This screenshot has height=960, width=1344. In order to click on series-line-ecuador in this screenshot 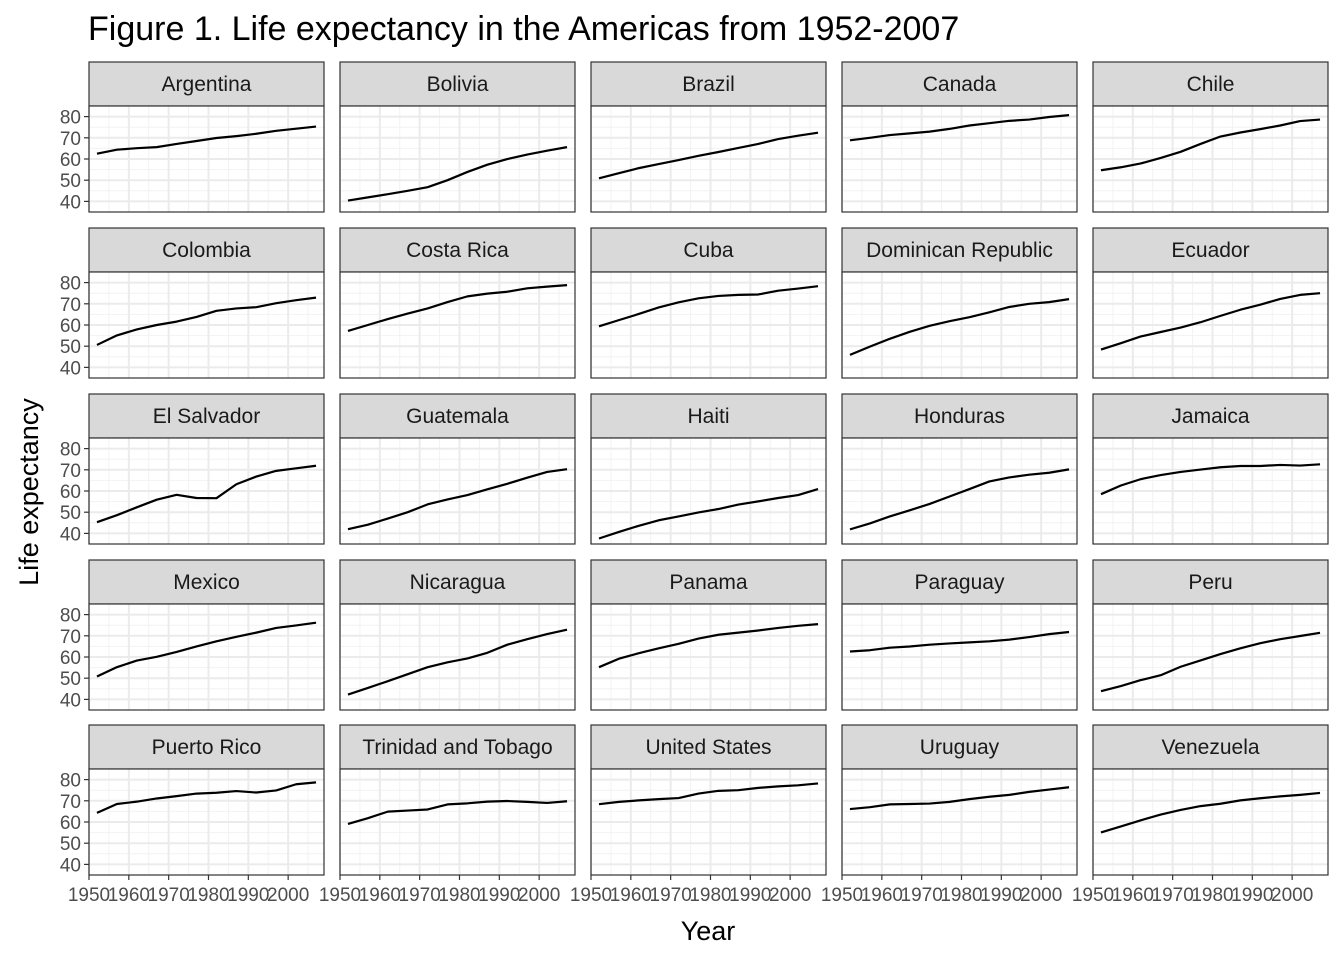, I will do `click(1210, 321)`.